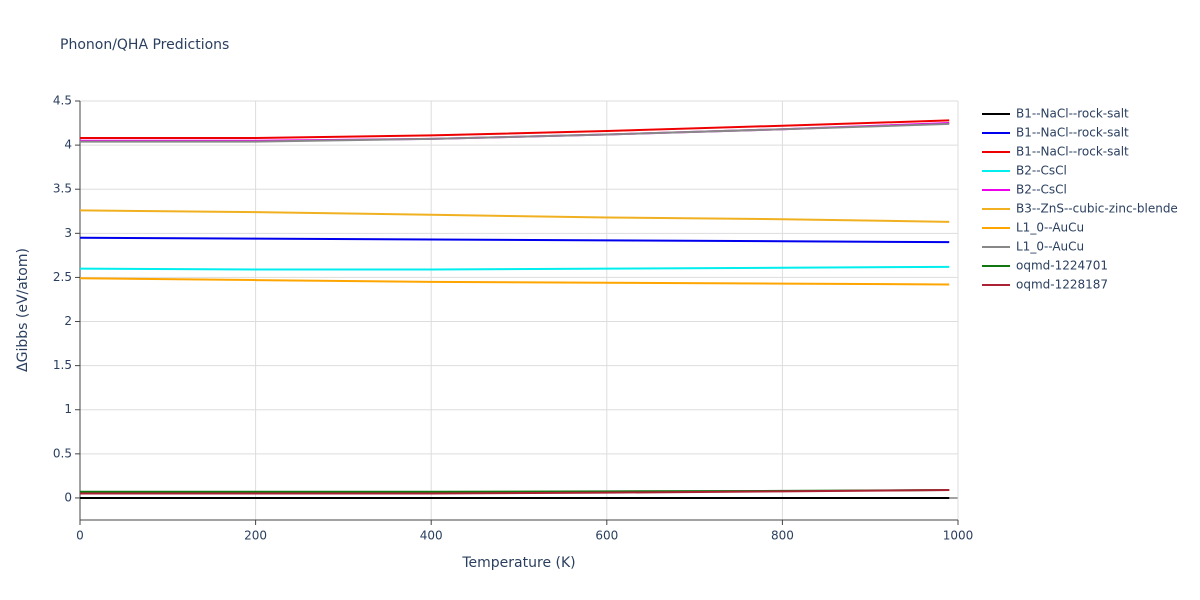 Image resolution: width=1200 pixels, height=600 pixels. What do you see at coordinates (68, 321) in the screenshot?
I see `y-tick-label: 2` at bounding box center [68, 321].